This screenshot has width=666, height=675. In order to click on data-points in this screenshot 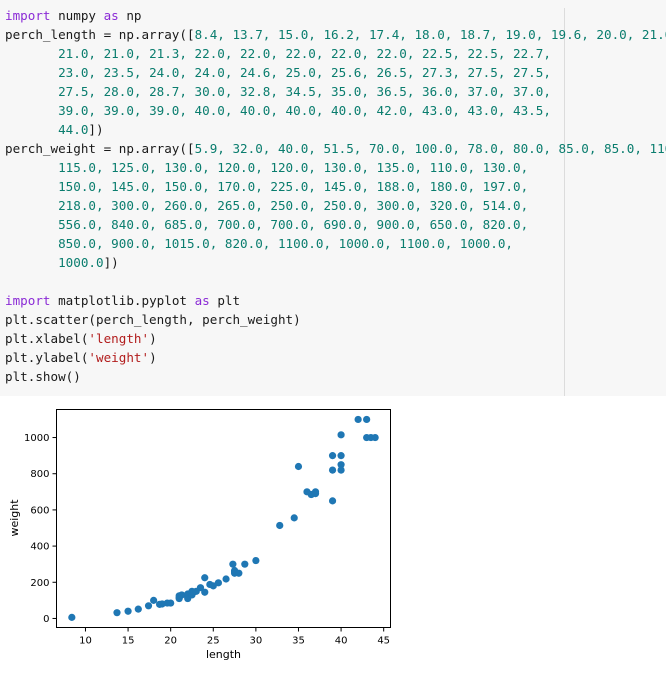, I will do `click(223, 518)`.